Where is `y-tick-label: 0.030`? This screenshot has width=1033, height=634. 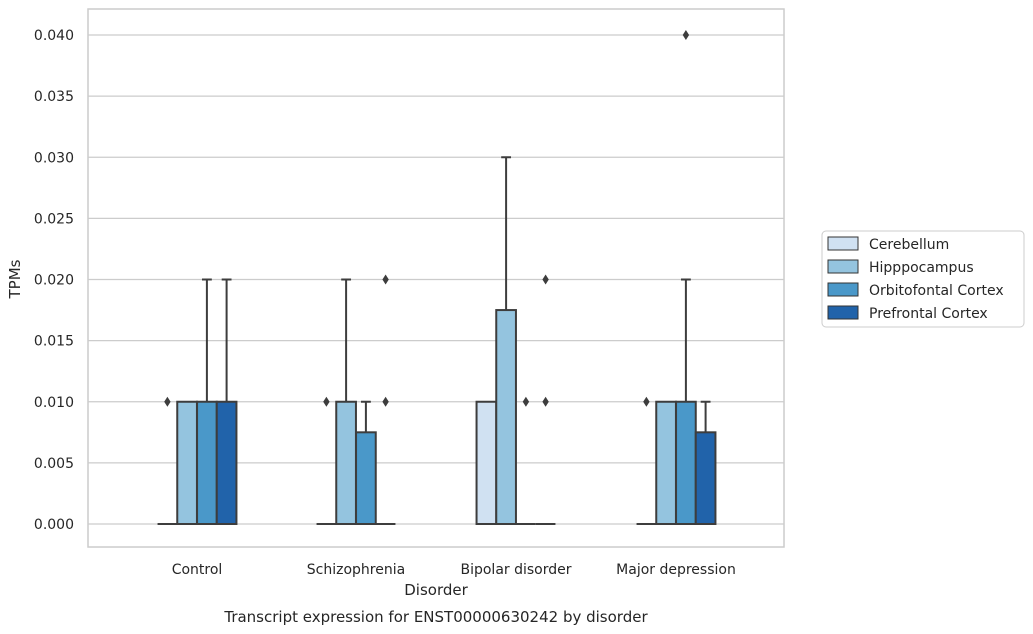
y-tick-label: 0.030 is located at coordinates (54, 158).